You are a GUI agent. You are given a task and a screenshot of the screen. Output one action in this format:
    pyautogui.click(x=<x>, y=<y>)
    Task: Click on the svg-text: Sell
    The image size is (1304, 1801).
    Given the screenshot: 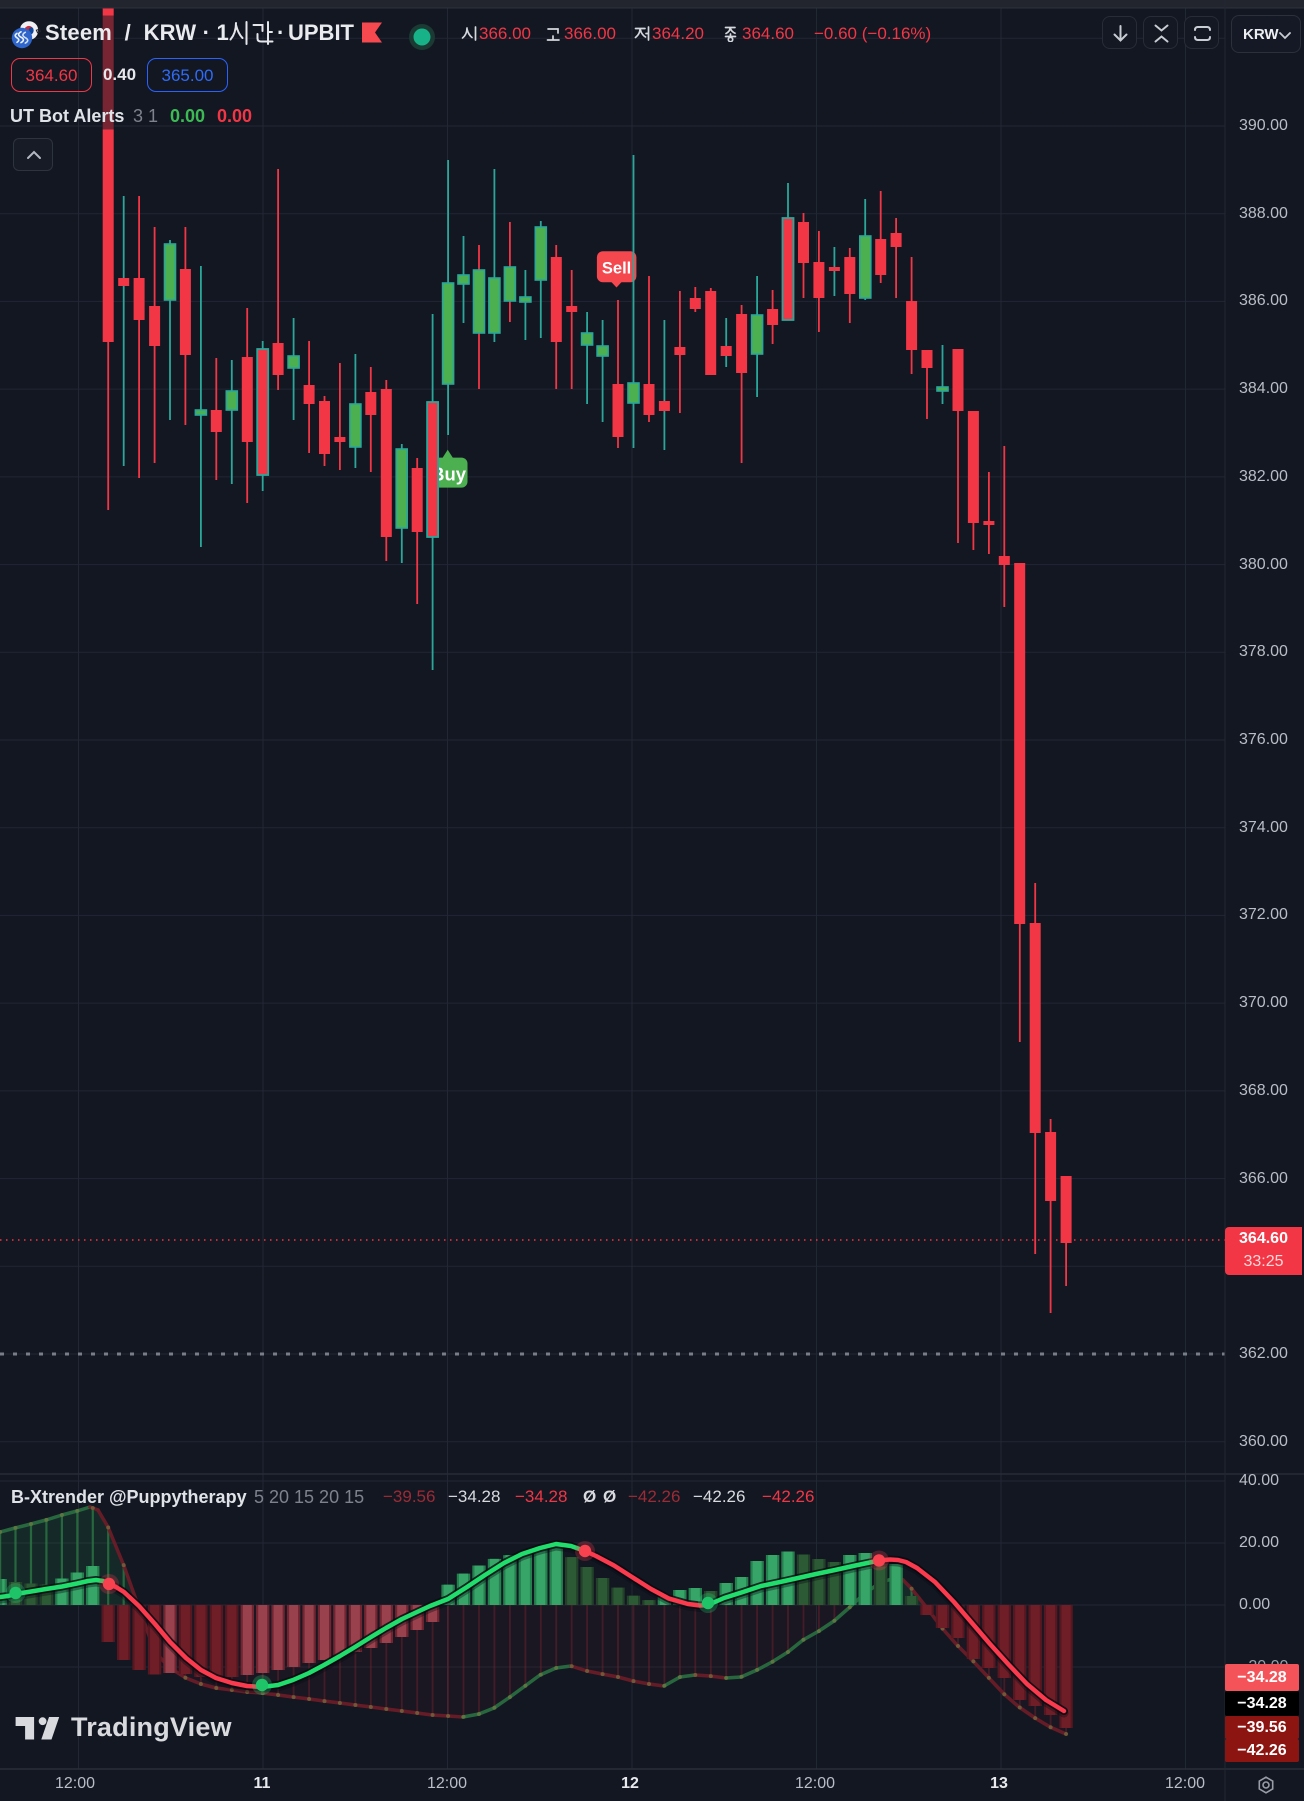 What is the action you would take?
    pyautogui.click(x=616, y=269)
    